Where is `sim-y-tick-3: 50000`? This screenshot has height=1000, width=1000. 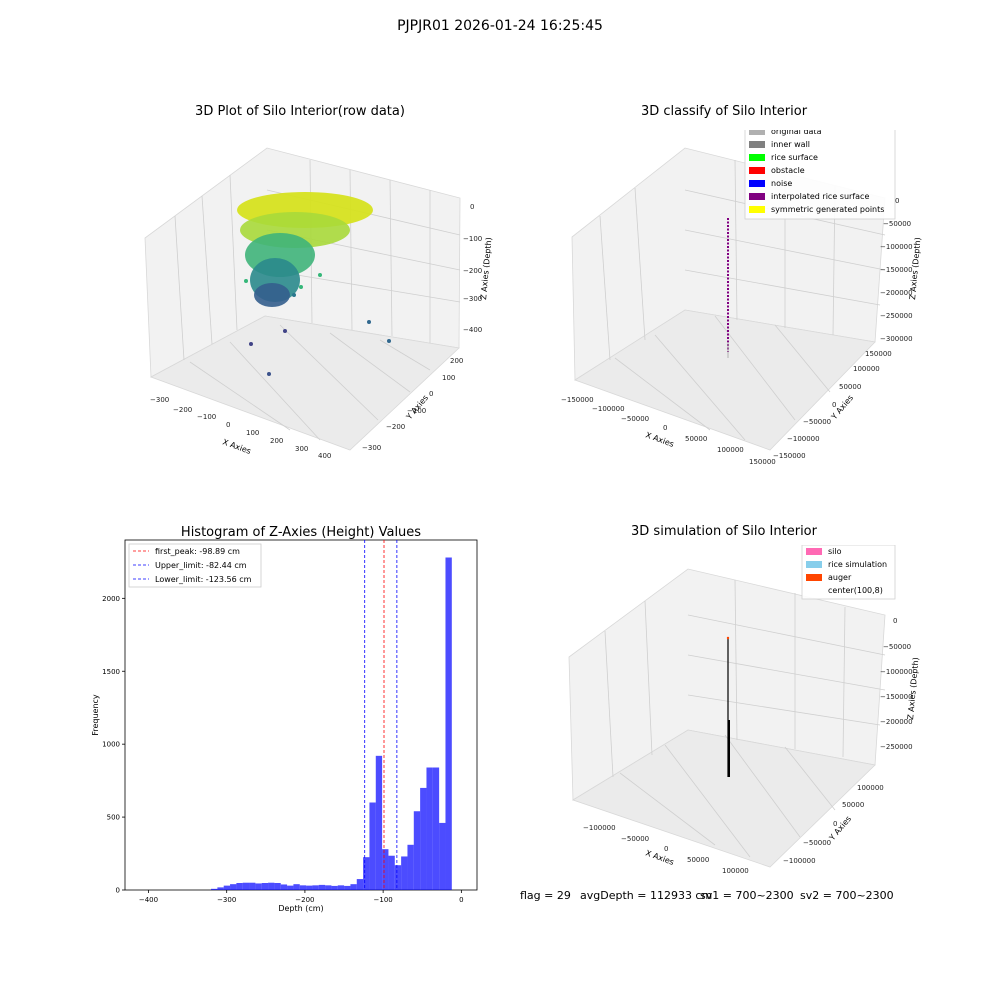 sim-y-tick-3: 50000 is located at coordinates (853, 805).